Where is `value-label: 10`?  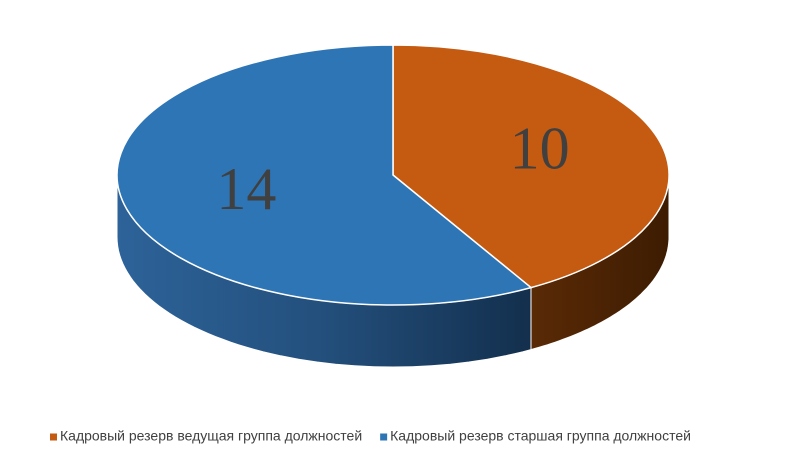 value-label: 10 is located at coordinates (540, 149).